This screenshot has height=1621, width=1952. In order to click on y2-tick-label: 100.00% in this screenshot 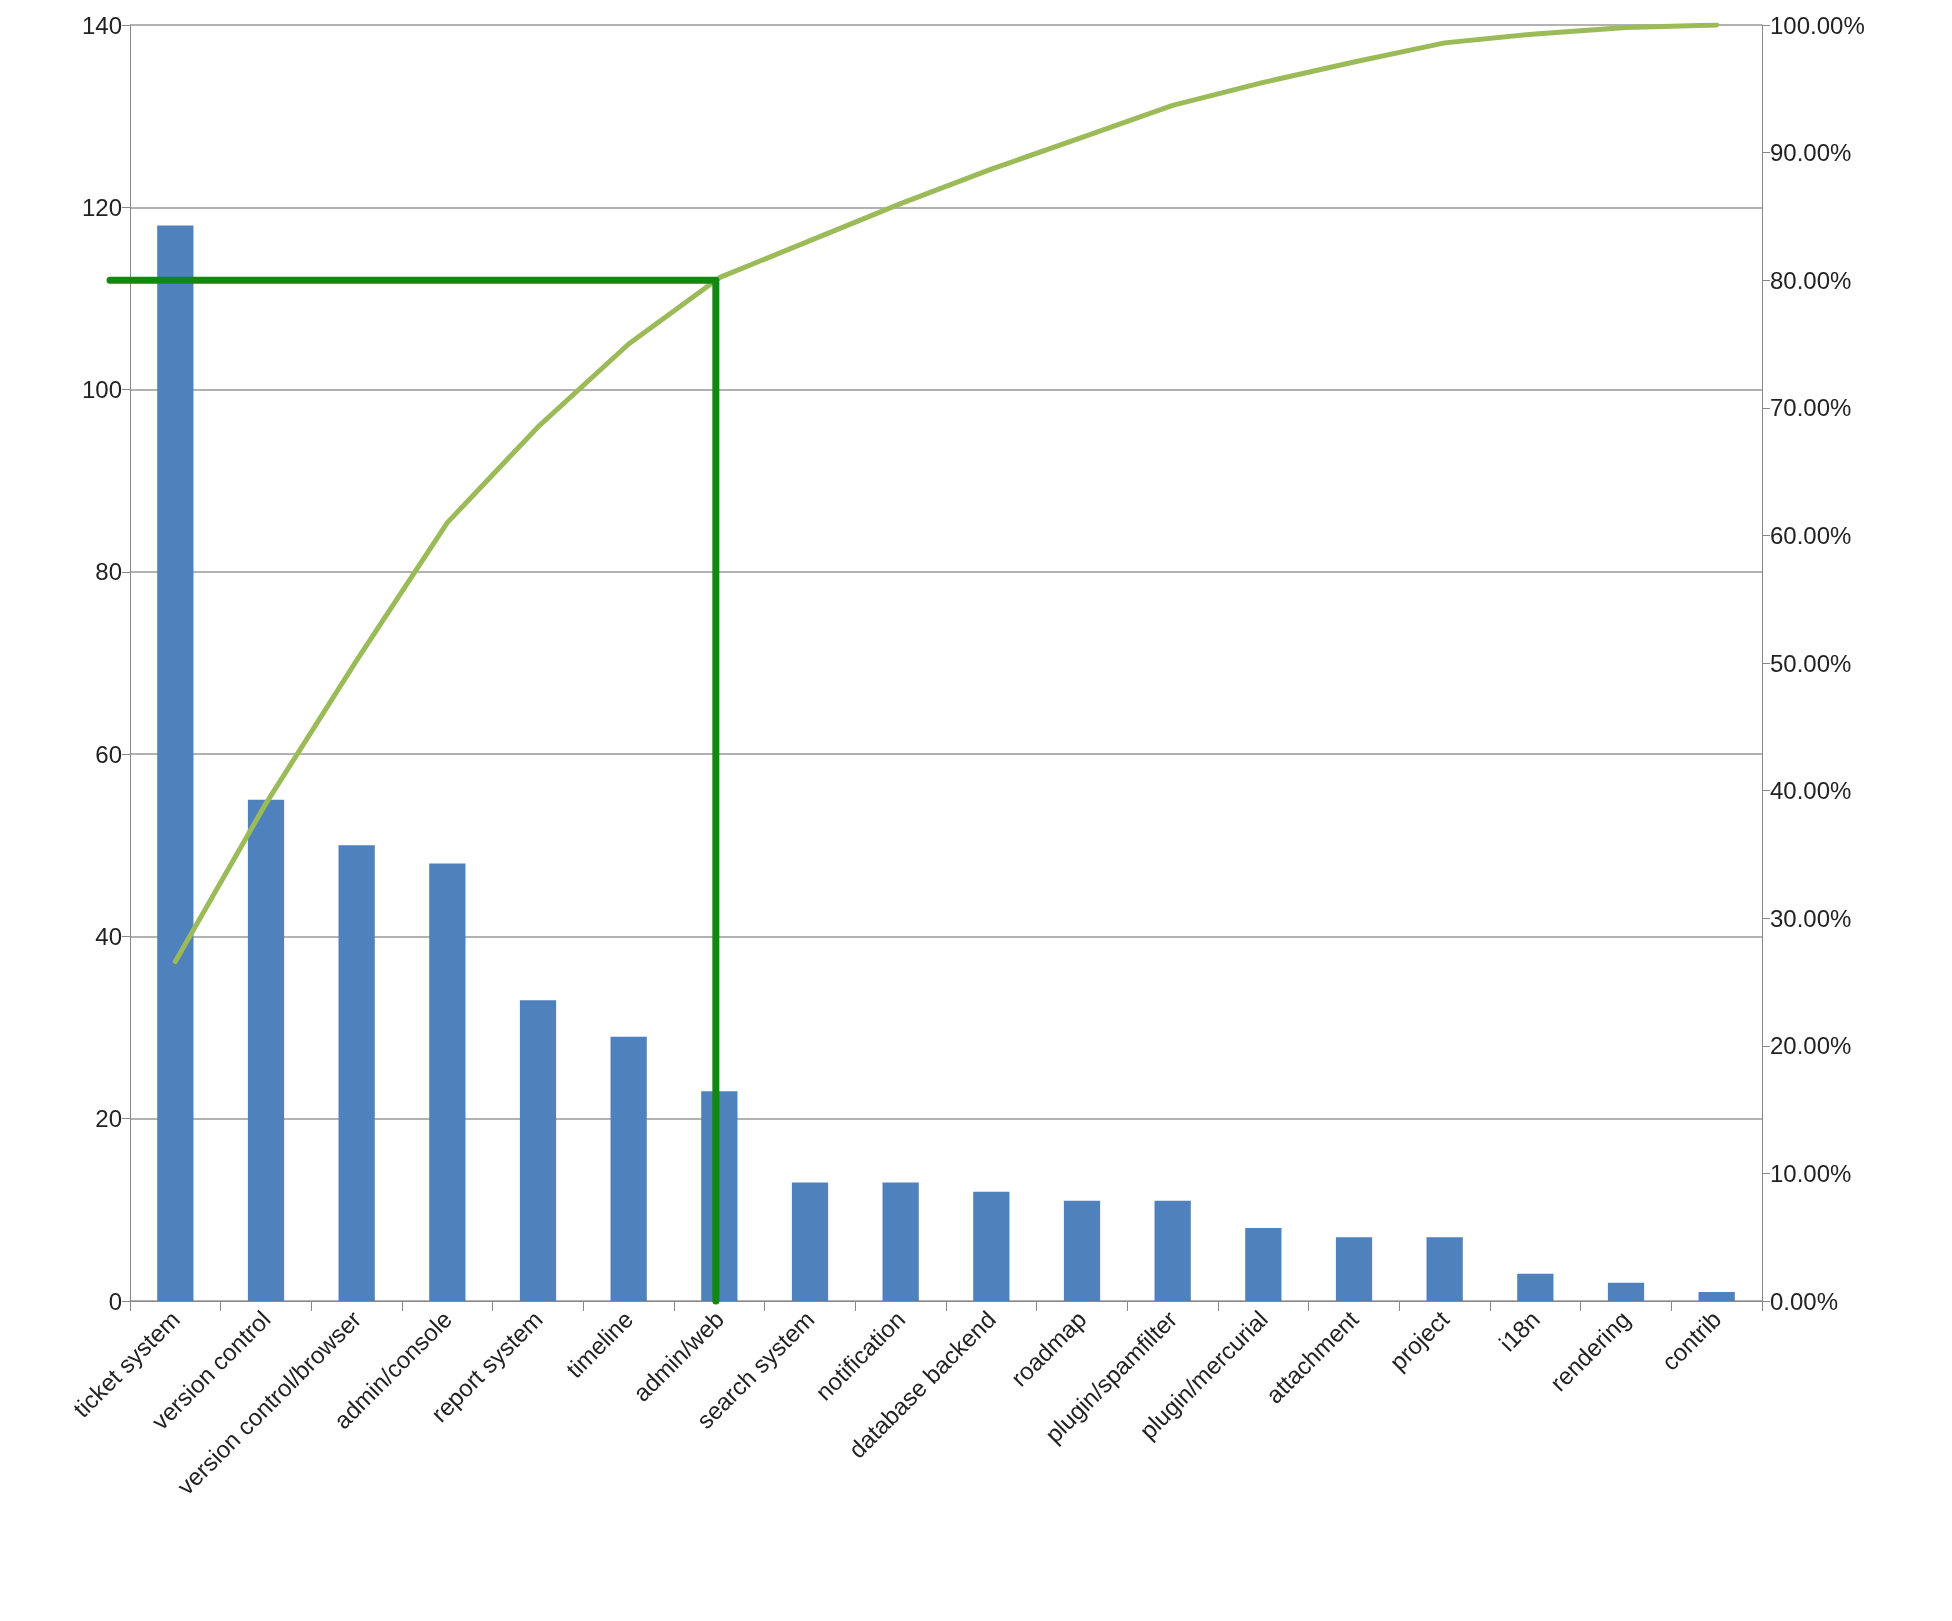, I will do `click(1817, 25)`.